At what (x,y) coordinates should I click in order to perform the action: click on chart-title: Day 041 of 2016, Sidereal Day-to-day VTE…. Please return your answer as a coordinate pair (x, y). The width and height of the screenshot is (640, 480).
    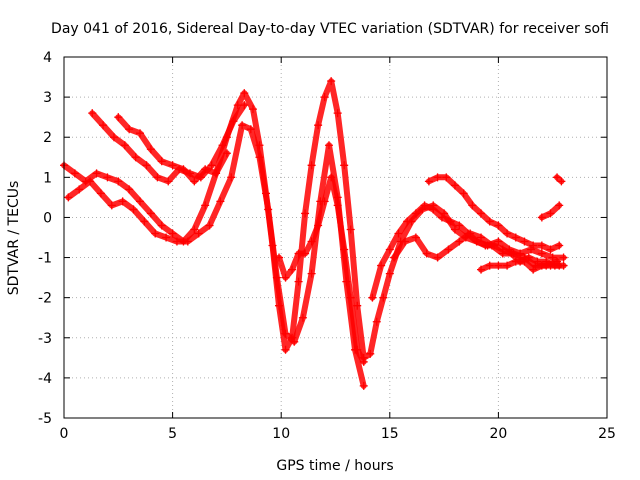
    Looking at the image, I should click on (330, 29).